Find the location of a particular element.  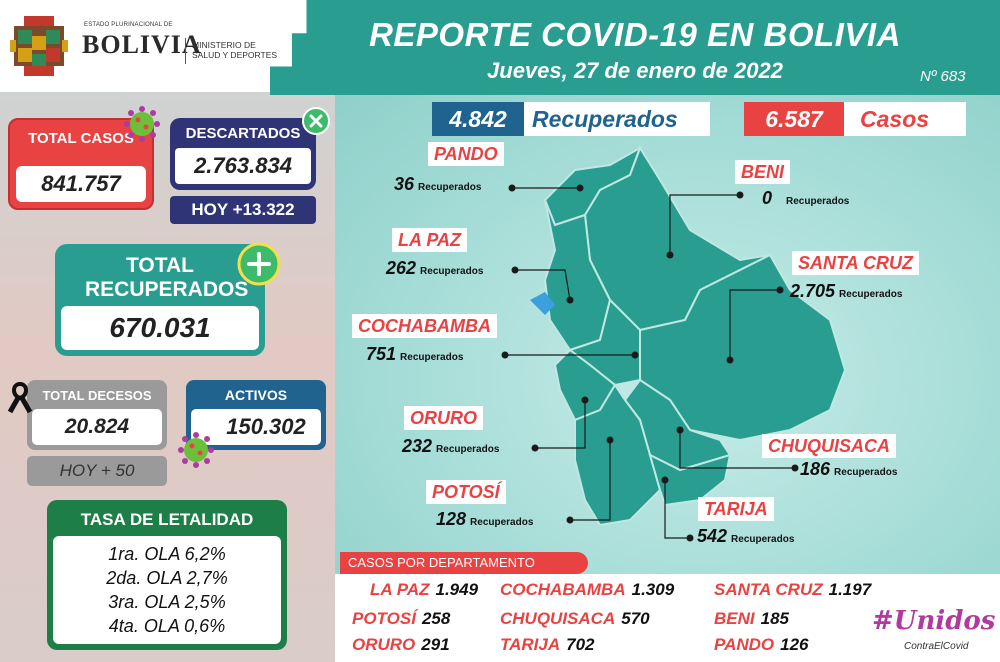

dept-recovered-potosi: 128 Recuperados is located at coordinates (484, 519).